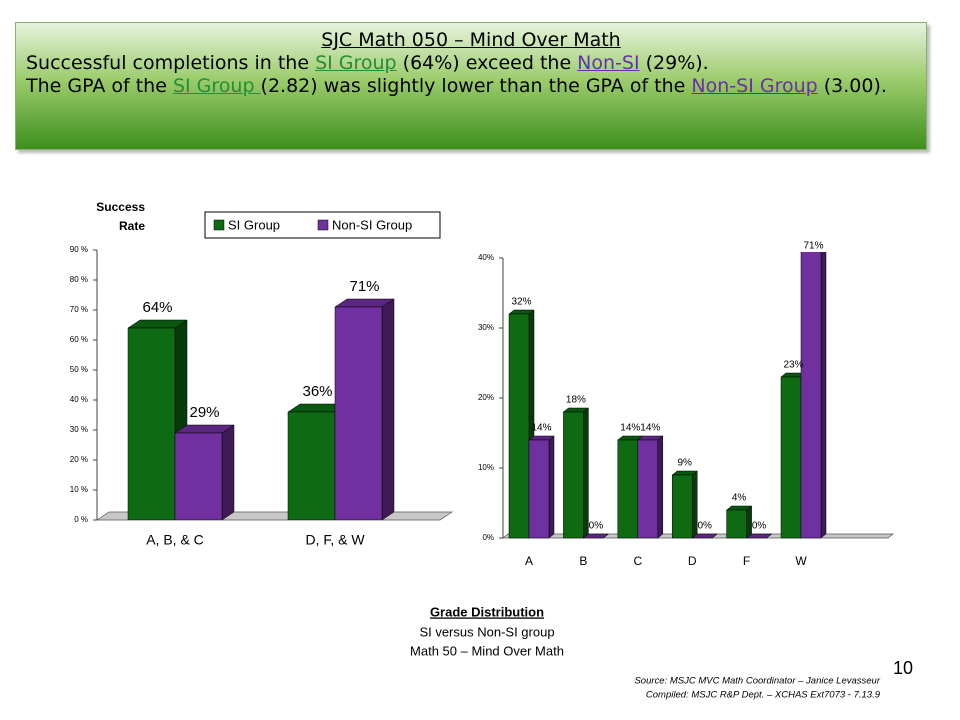 Image resolution: width=960 pixels, height=720 pixels. Describe the element at coordinates (793, 365) in the screenshot. I see `value-label: 23%` at that location.